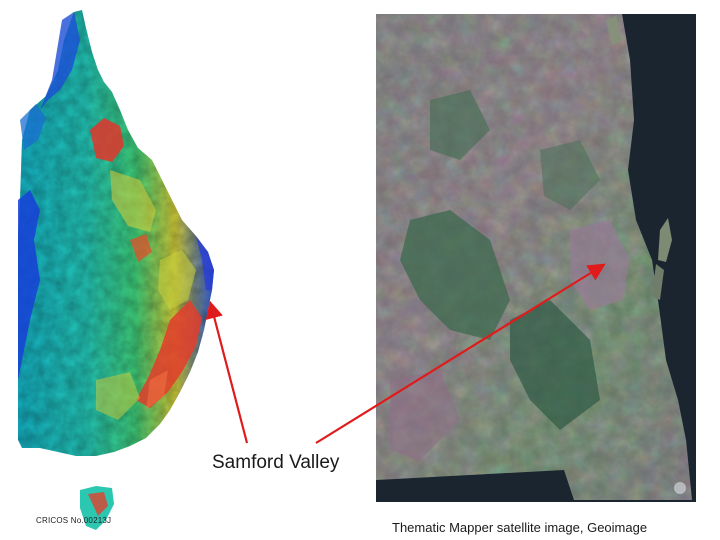 The width and height of the screenshot is (720, 540). What do you see at coordinates (29, 285) in the screenshot?
I see `lowland-coast` at bounding box center [29, 285].